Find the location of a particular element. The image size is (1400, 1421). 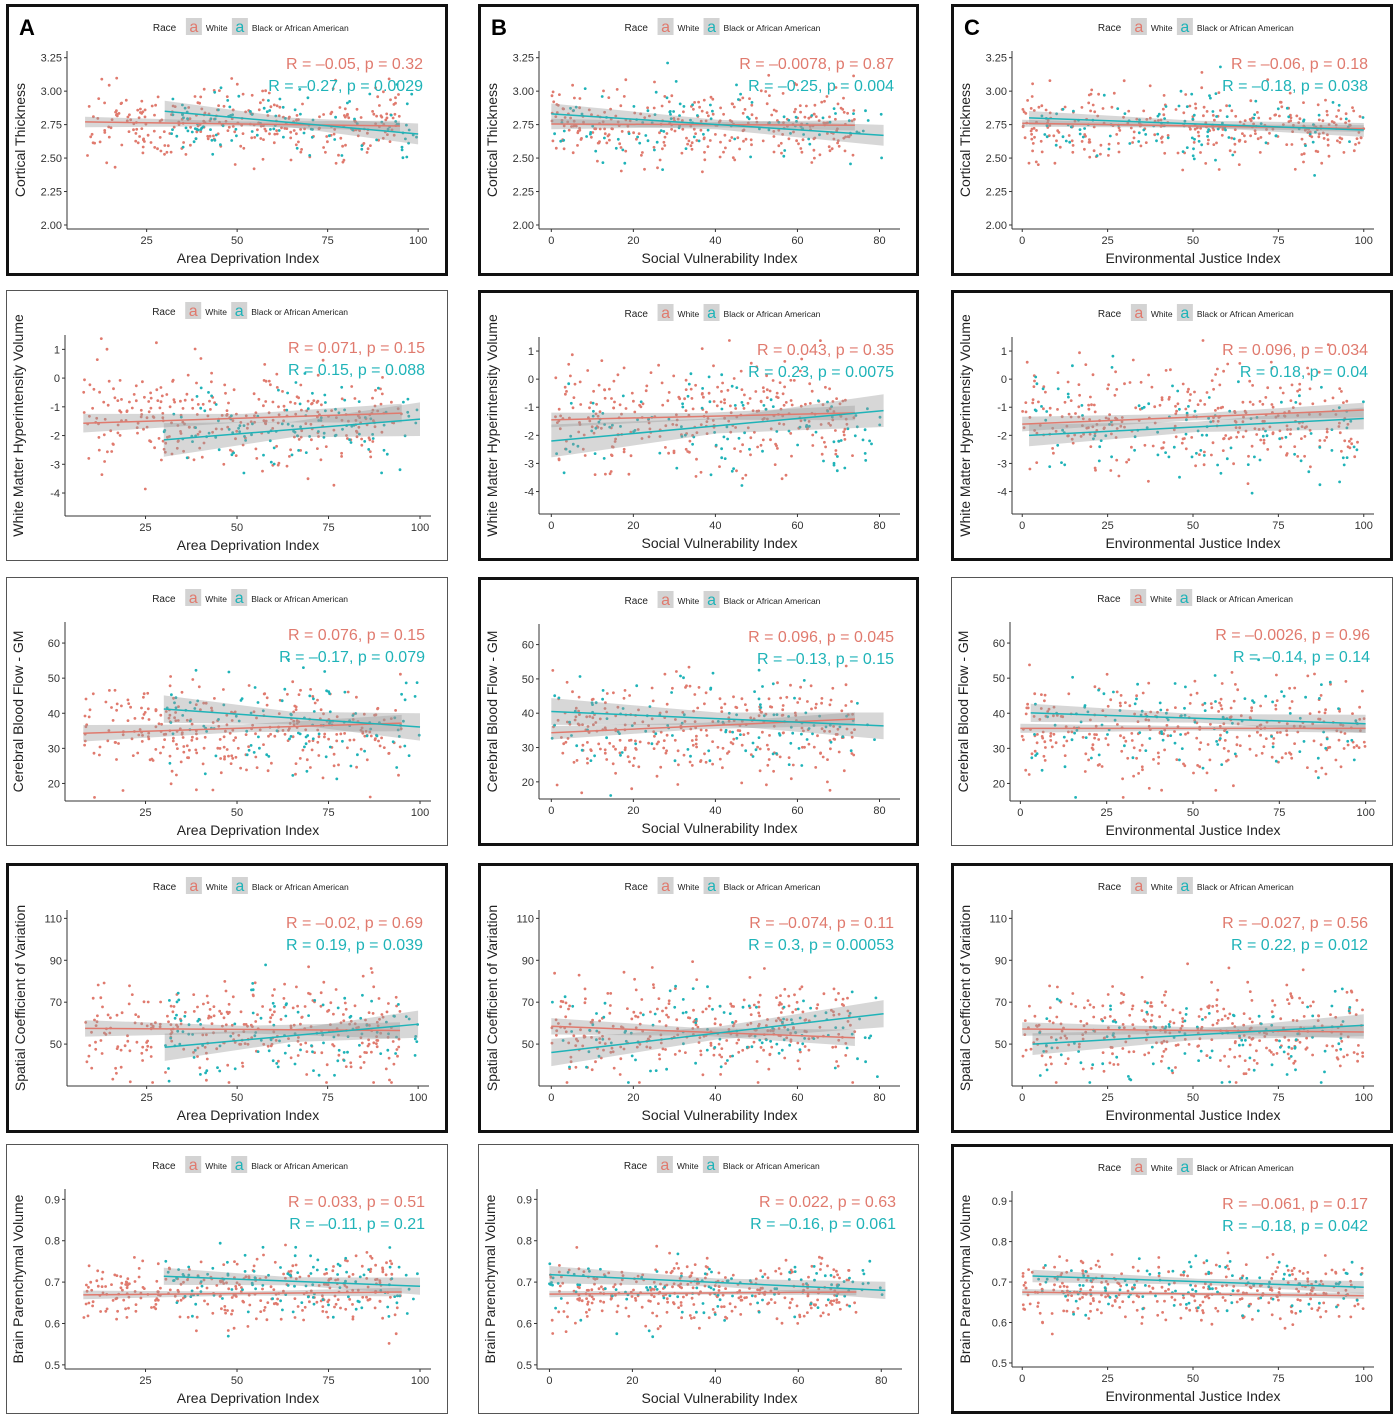

legend-label-white: White is located at coordinates (1162, 887).